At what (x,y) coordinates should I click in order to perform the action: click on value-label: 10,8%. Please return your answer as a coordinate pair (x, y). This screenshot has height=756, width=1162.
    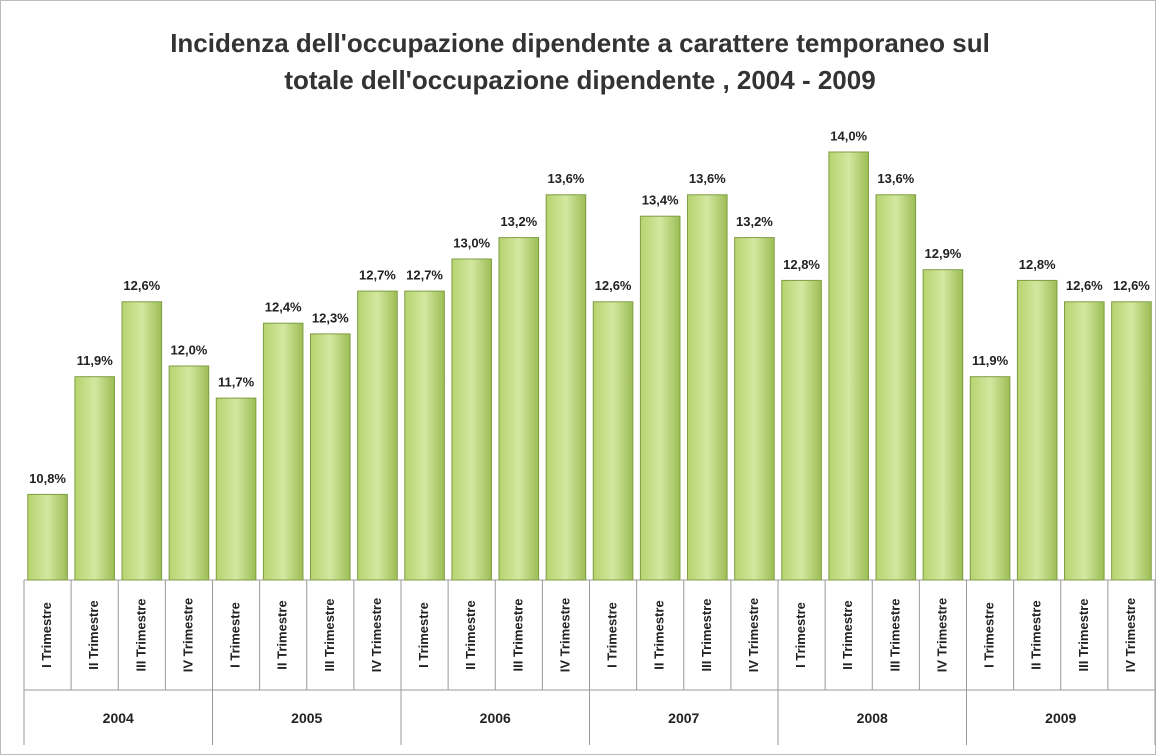
    Looking at the image, I should click on (47, 478).